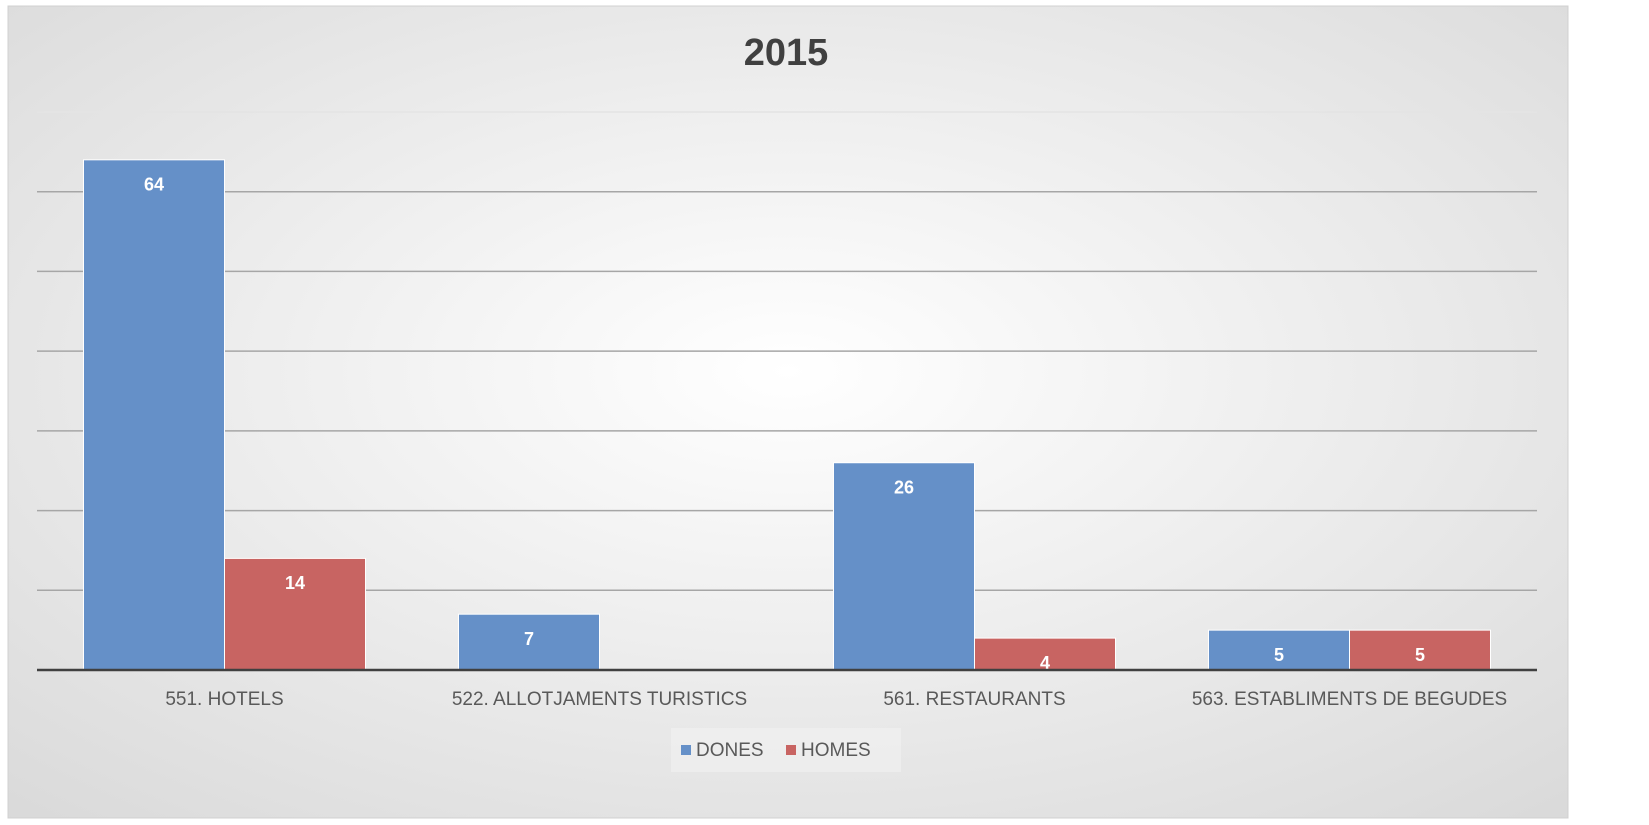 The image size is (1649, 825). I want to click on data-label: 4, so click(1045, 663).